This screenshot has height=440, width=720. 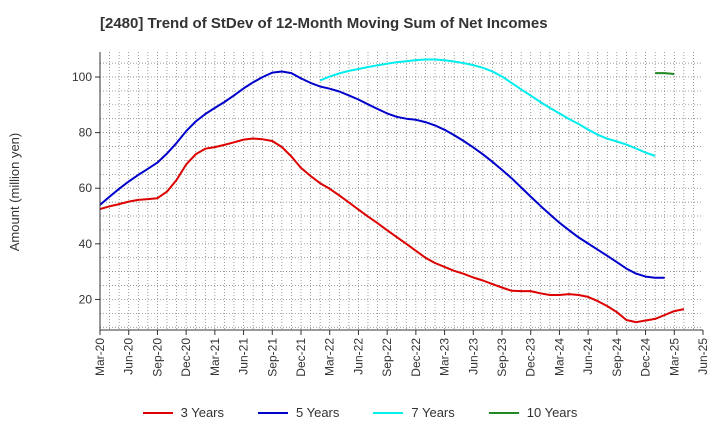 I want to click on x-tick-label: Dec-22, so click(x=416, y=357).